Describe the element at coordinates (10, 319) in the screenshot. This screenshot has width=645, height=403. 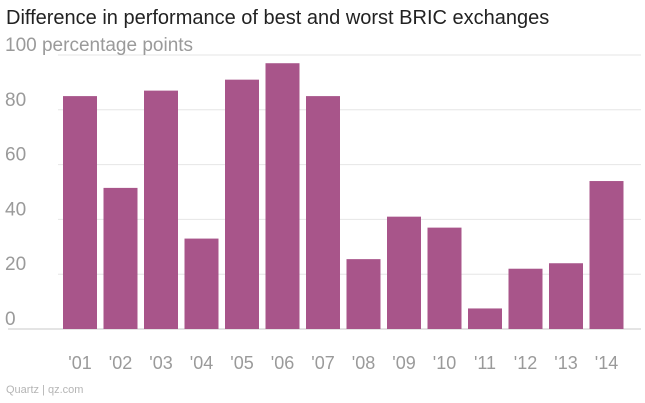
I see `y-tick-label: 0` at that location.